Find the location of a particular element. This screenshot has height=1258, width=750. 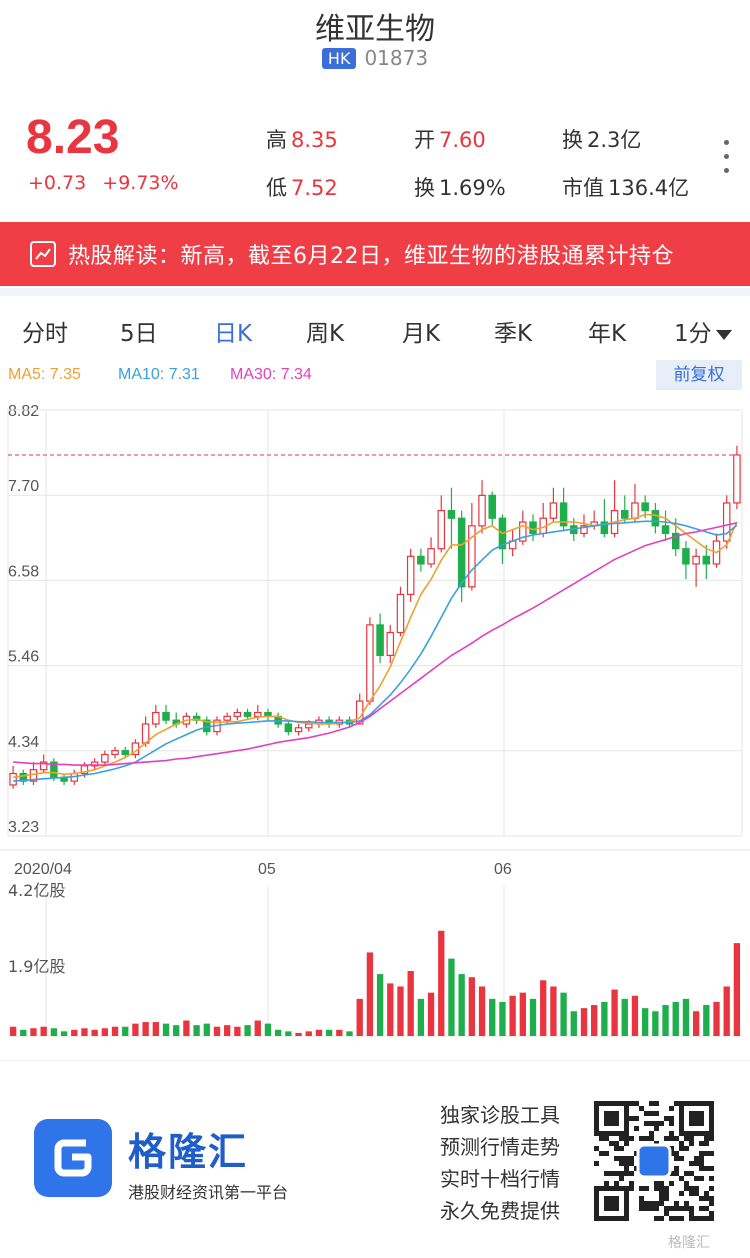

tab-daily-k: 日K is located at coordinates (233, 334).